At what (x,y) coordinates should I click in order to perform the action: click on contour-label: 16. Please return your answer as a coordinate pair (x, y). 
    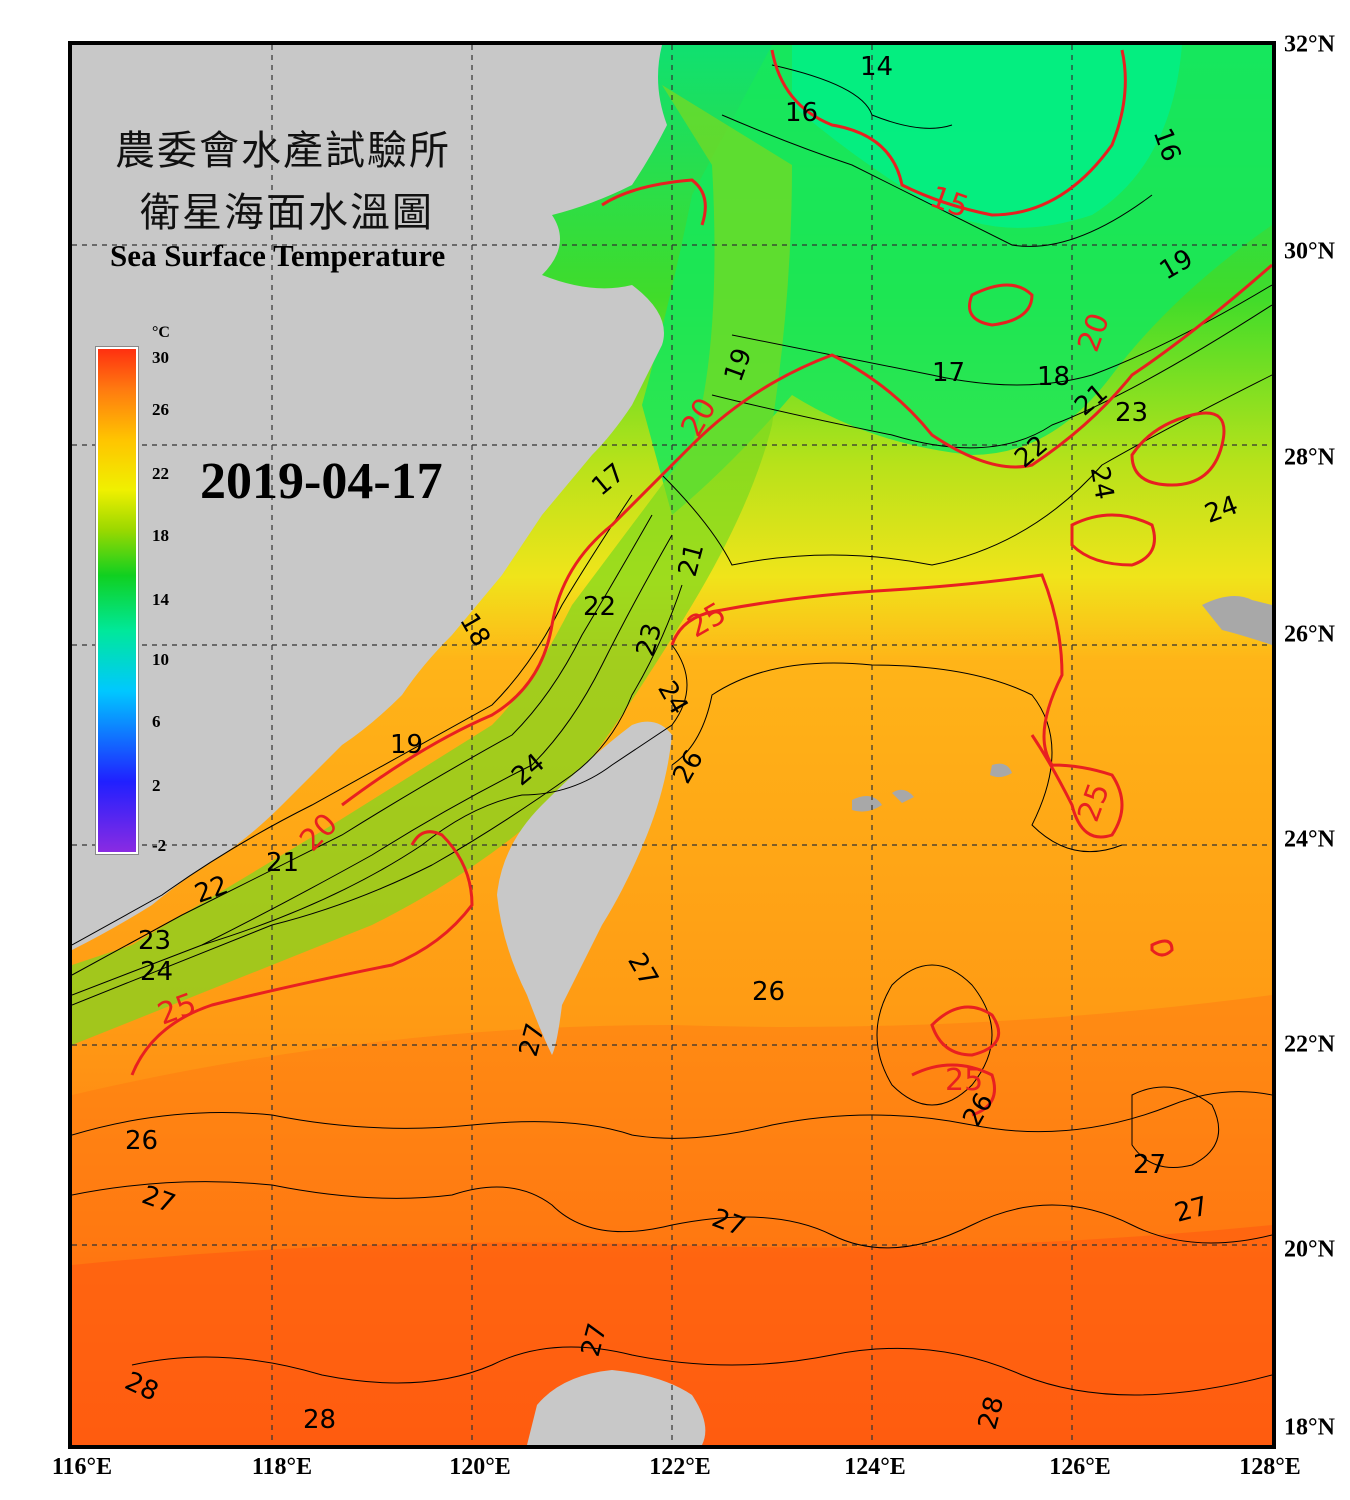
    Looking at the image, I should click on (802, 113).